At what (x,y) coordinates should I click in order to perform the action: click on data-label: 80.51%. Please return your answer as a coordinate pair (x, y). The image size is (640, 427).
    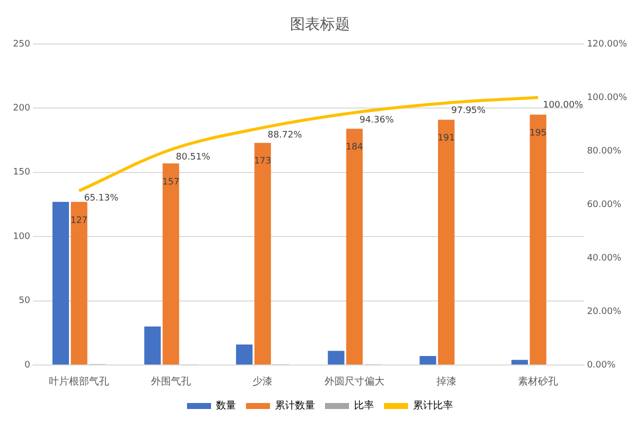
    Looking at the image, I should click on (193, 157).